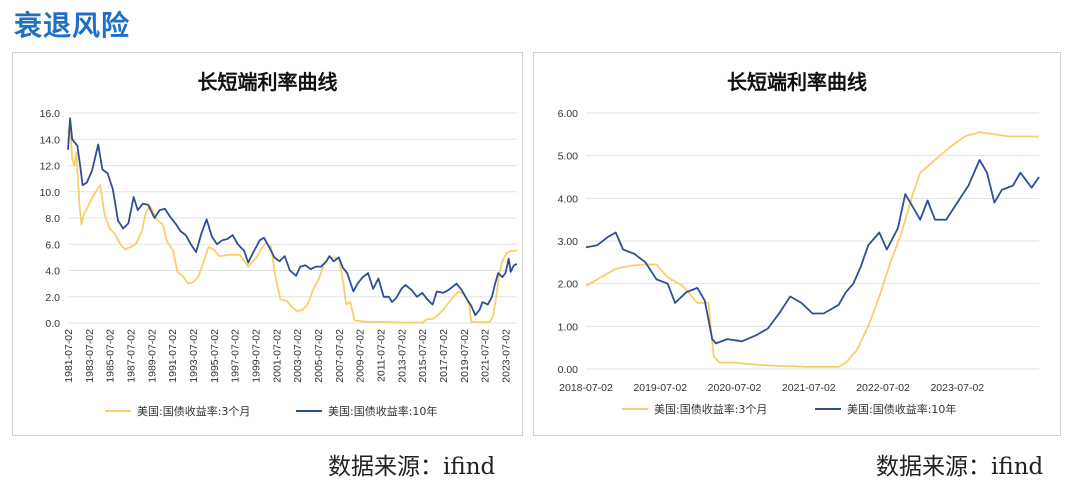 This screenshot has height=481, width=1080. What do you see at coordinates (298, 356) in the screenshot?
I see `x-tick-label: 2003-07-02` at bounding box center [298, 356].